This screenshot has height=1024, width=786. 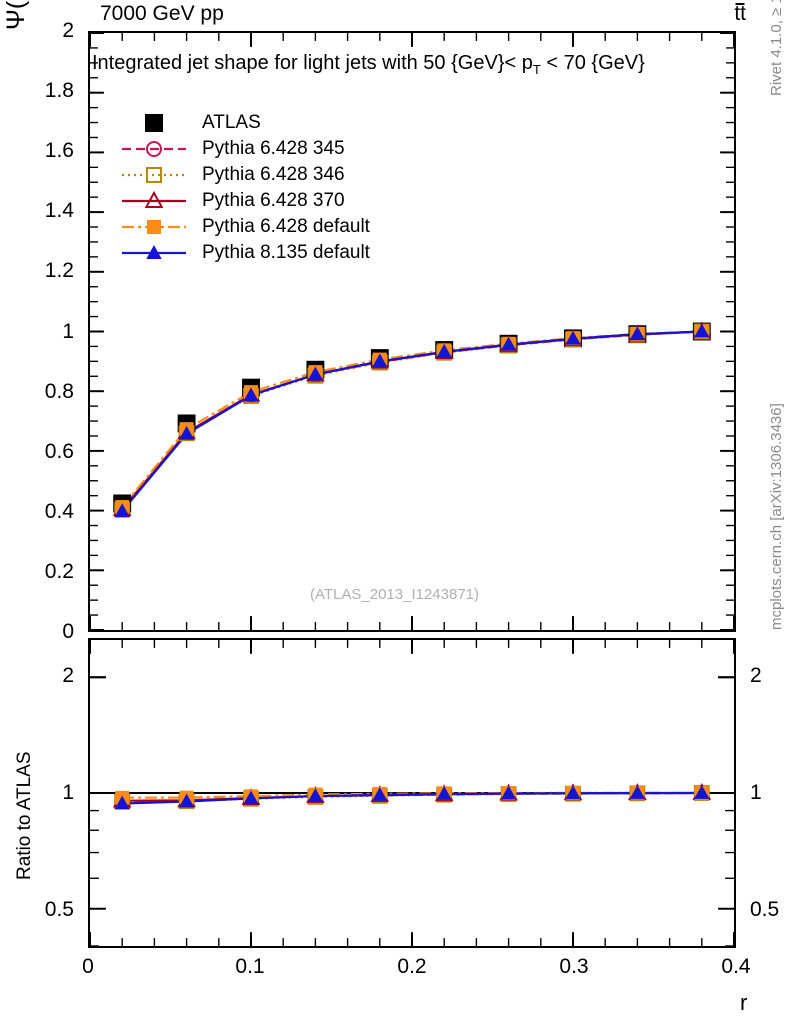 I want to click on plot-title-suffix: < 70 {GeV}, so click(x=592, y=63).